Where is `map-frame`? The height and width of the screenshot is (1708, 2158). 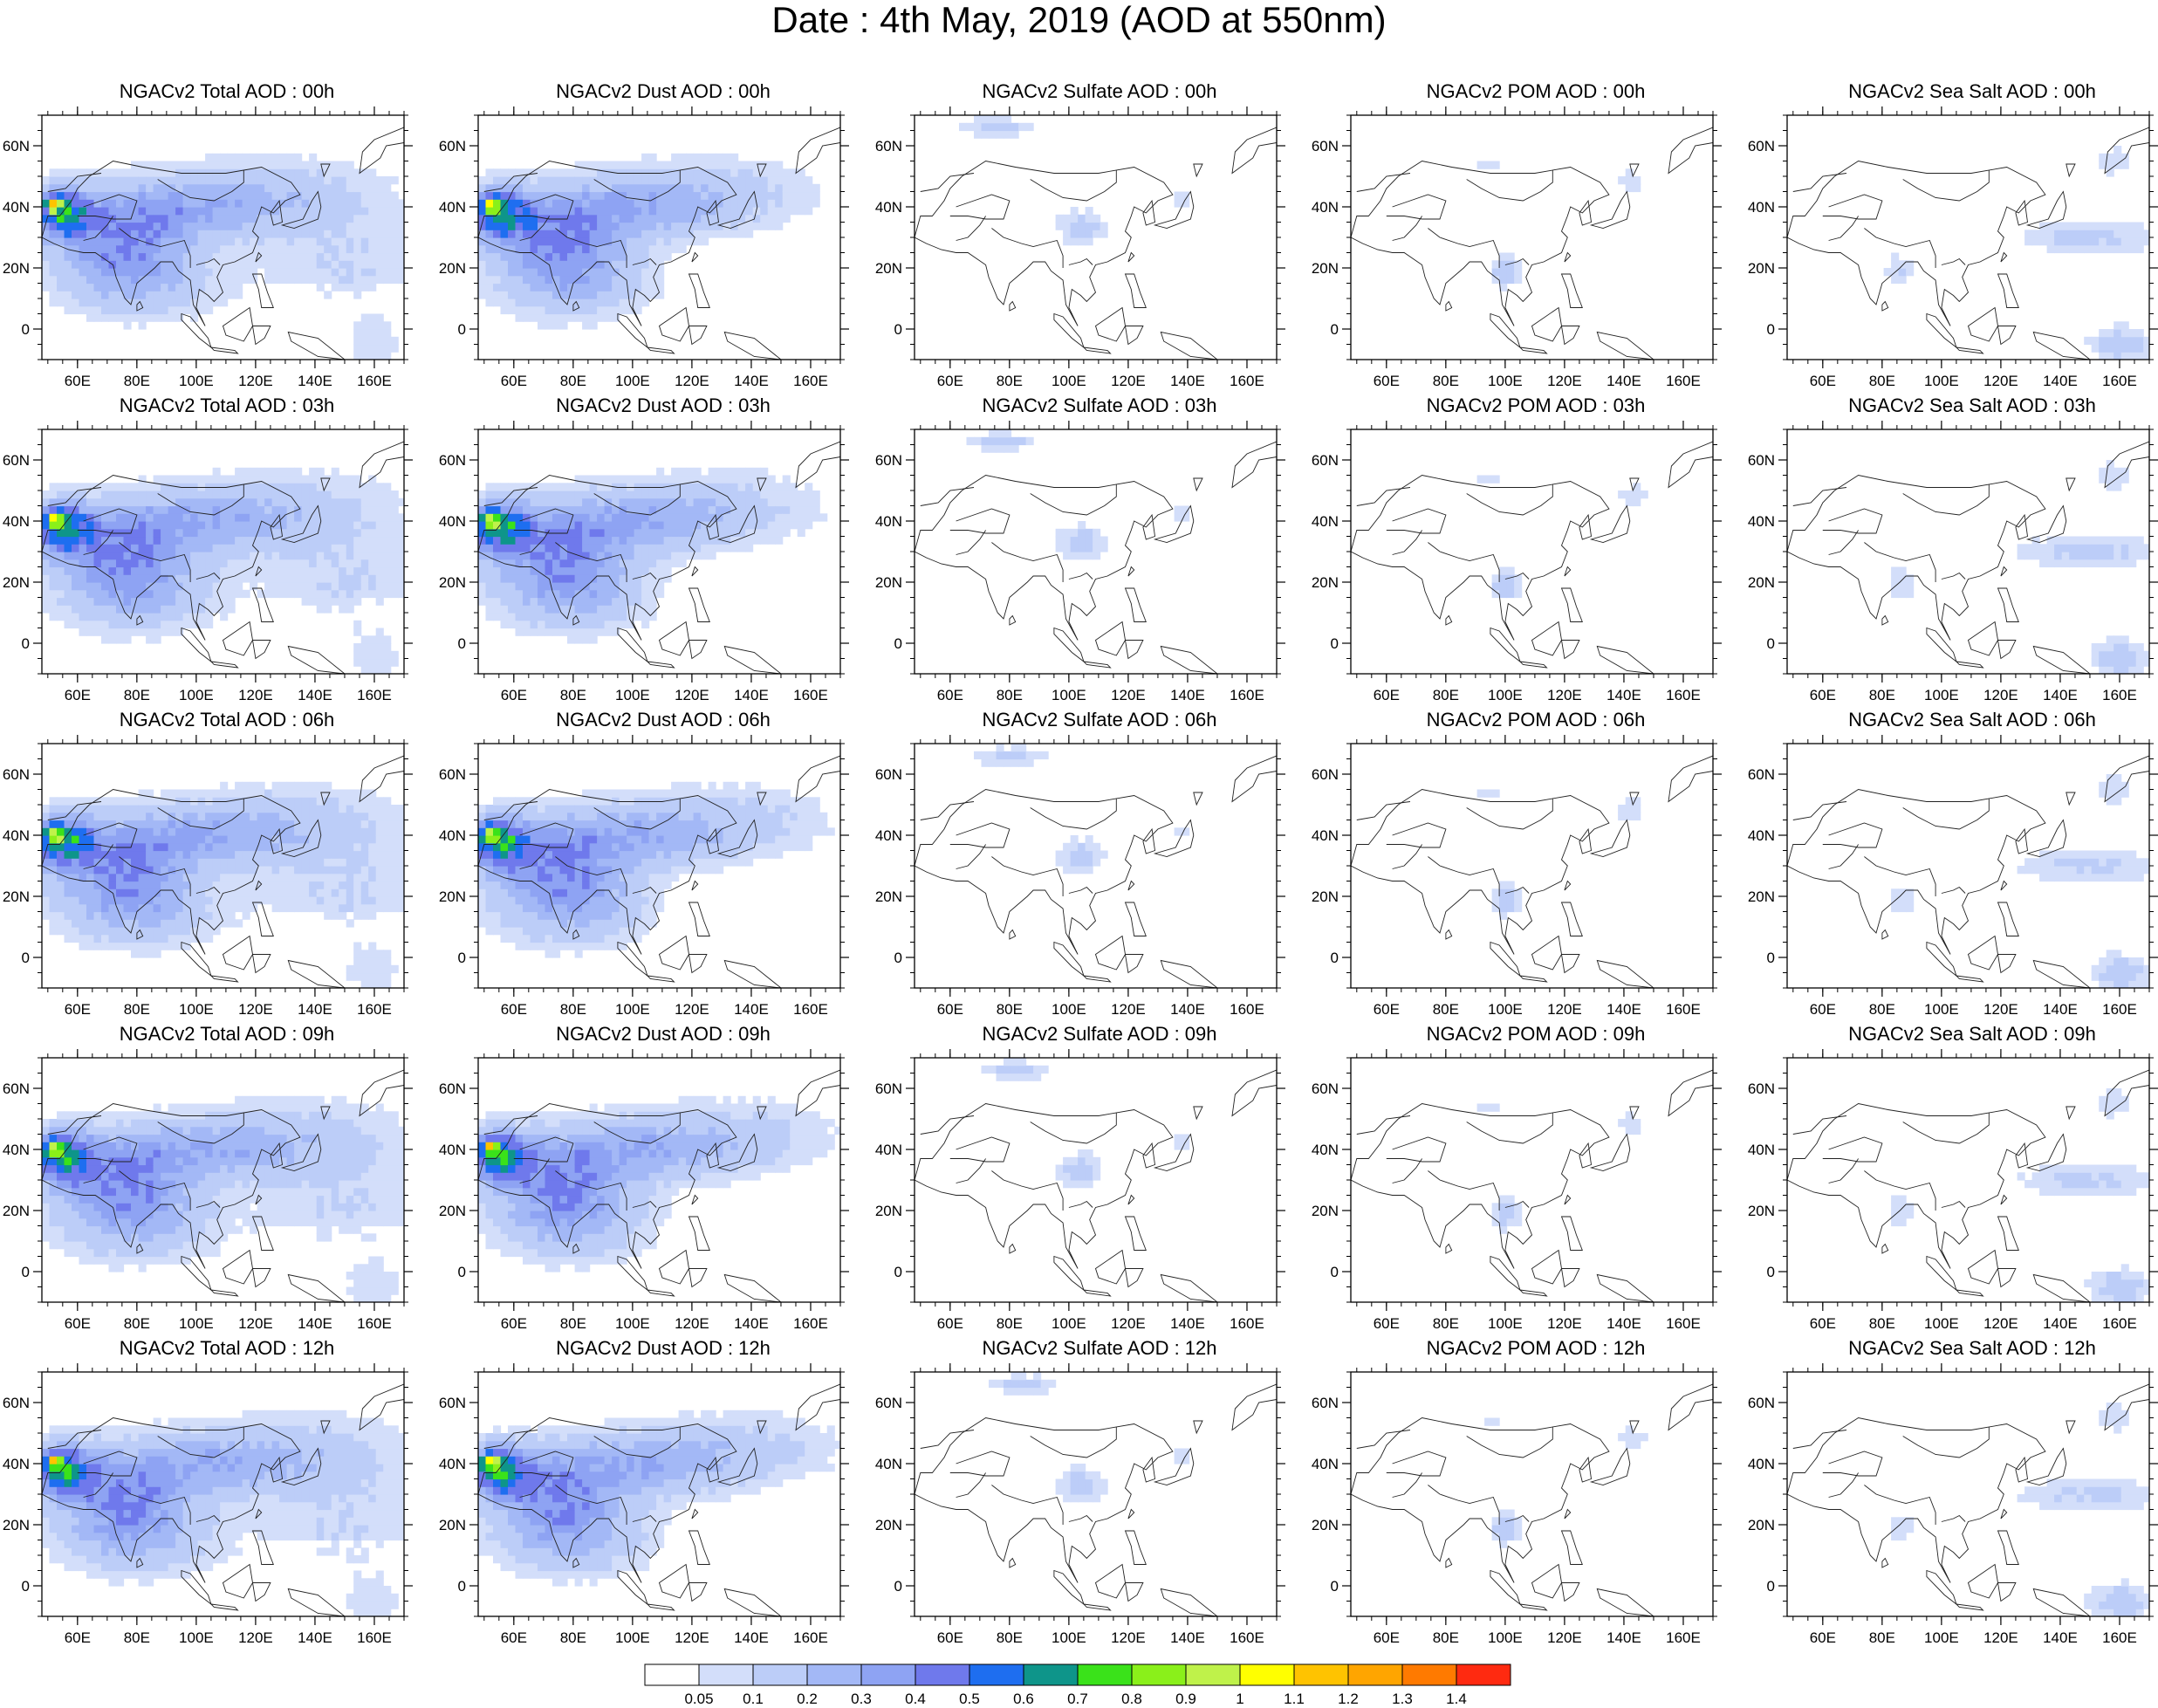 map-frame is located at coordinates (1532, 866).